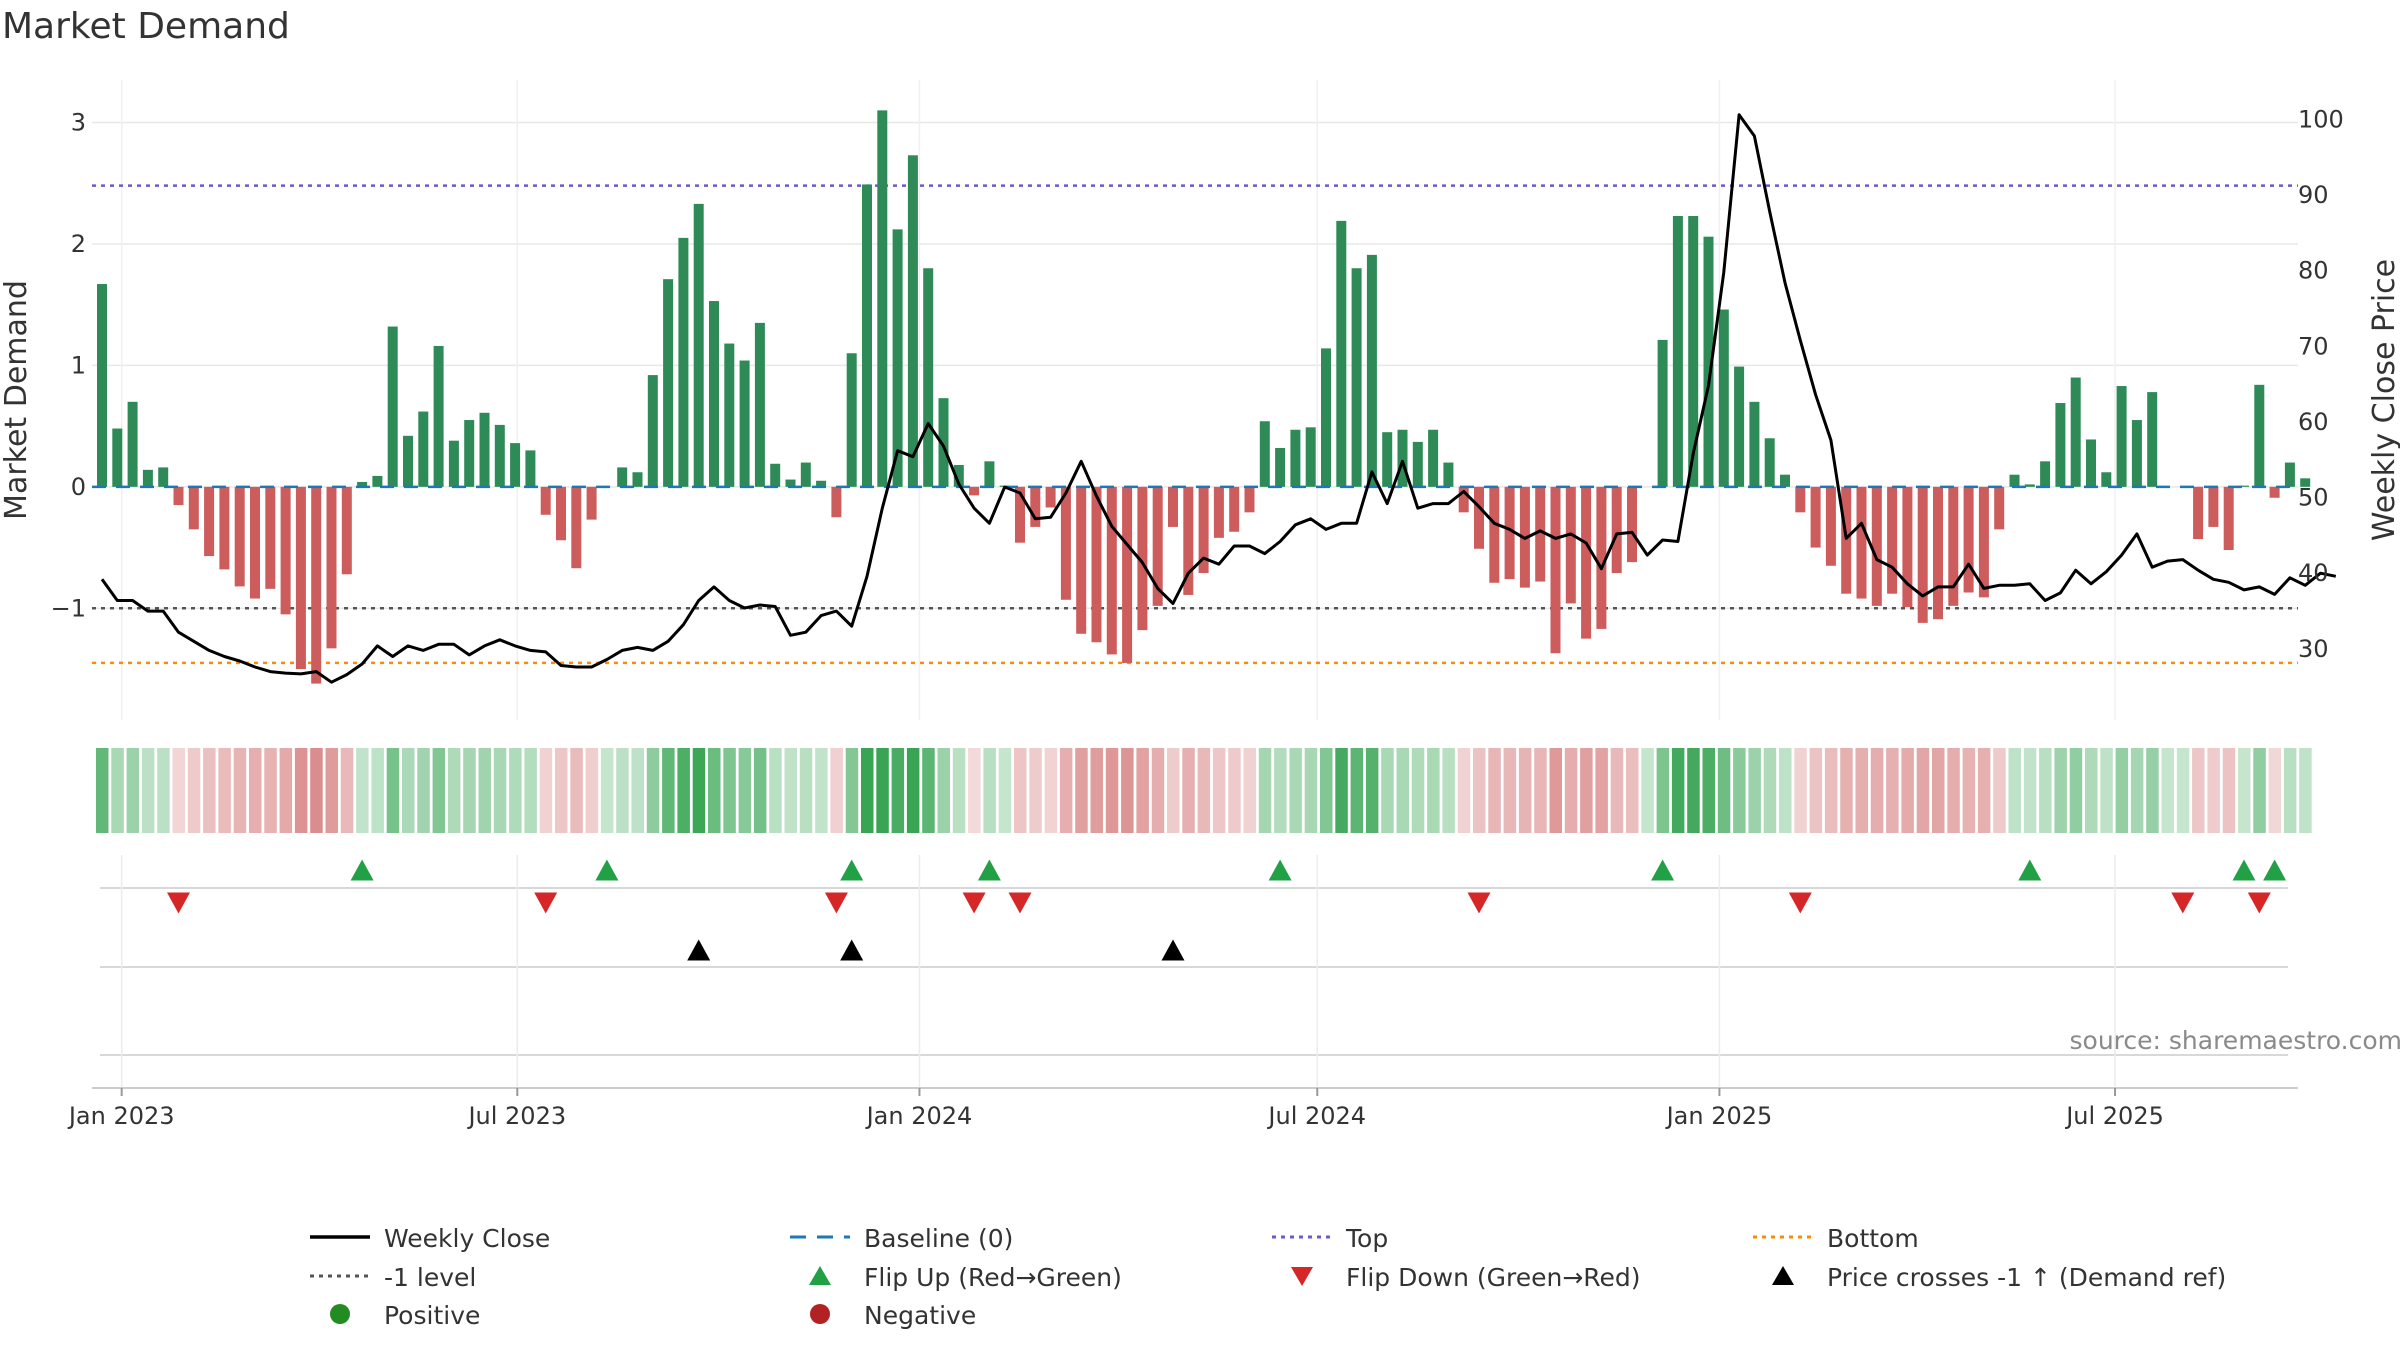 This screenshot has width=2400, height=1350. Describe the element at coordinates (432, 1315) in the screenshot. I see `legend-label: Positive` at that location.